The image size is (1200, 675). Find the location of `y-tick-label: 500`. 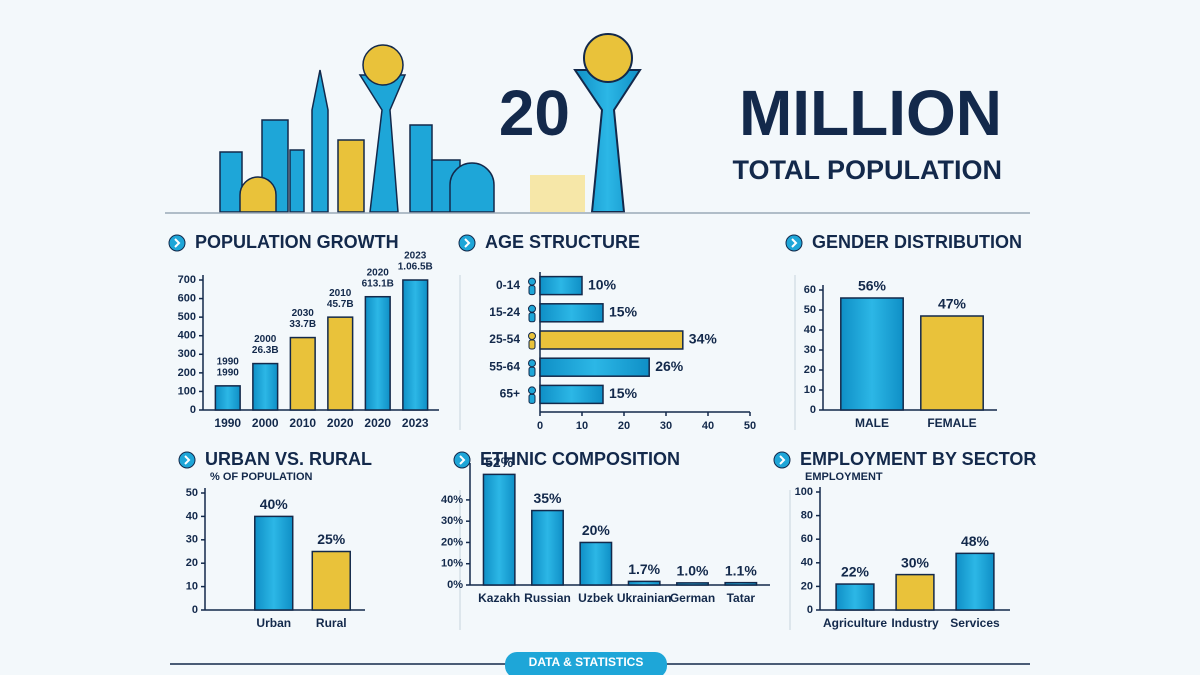

y-tick-label: 500 is located at coordinates (187, 317).